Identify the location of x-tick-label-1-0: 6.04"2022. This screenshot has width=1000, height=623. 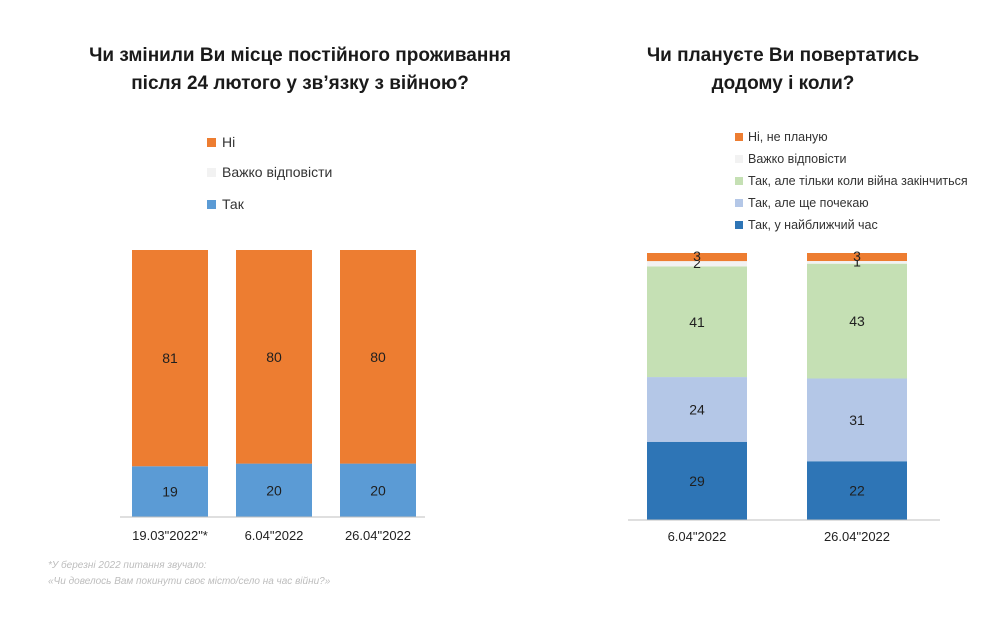
(697, 536).